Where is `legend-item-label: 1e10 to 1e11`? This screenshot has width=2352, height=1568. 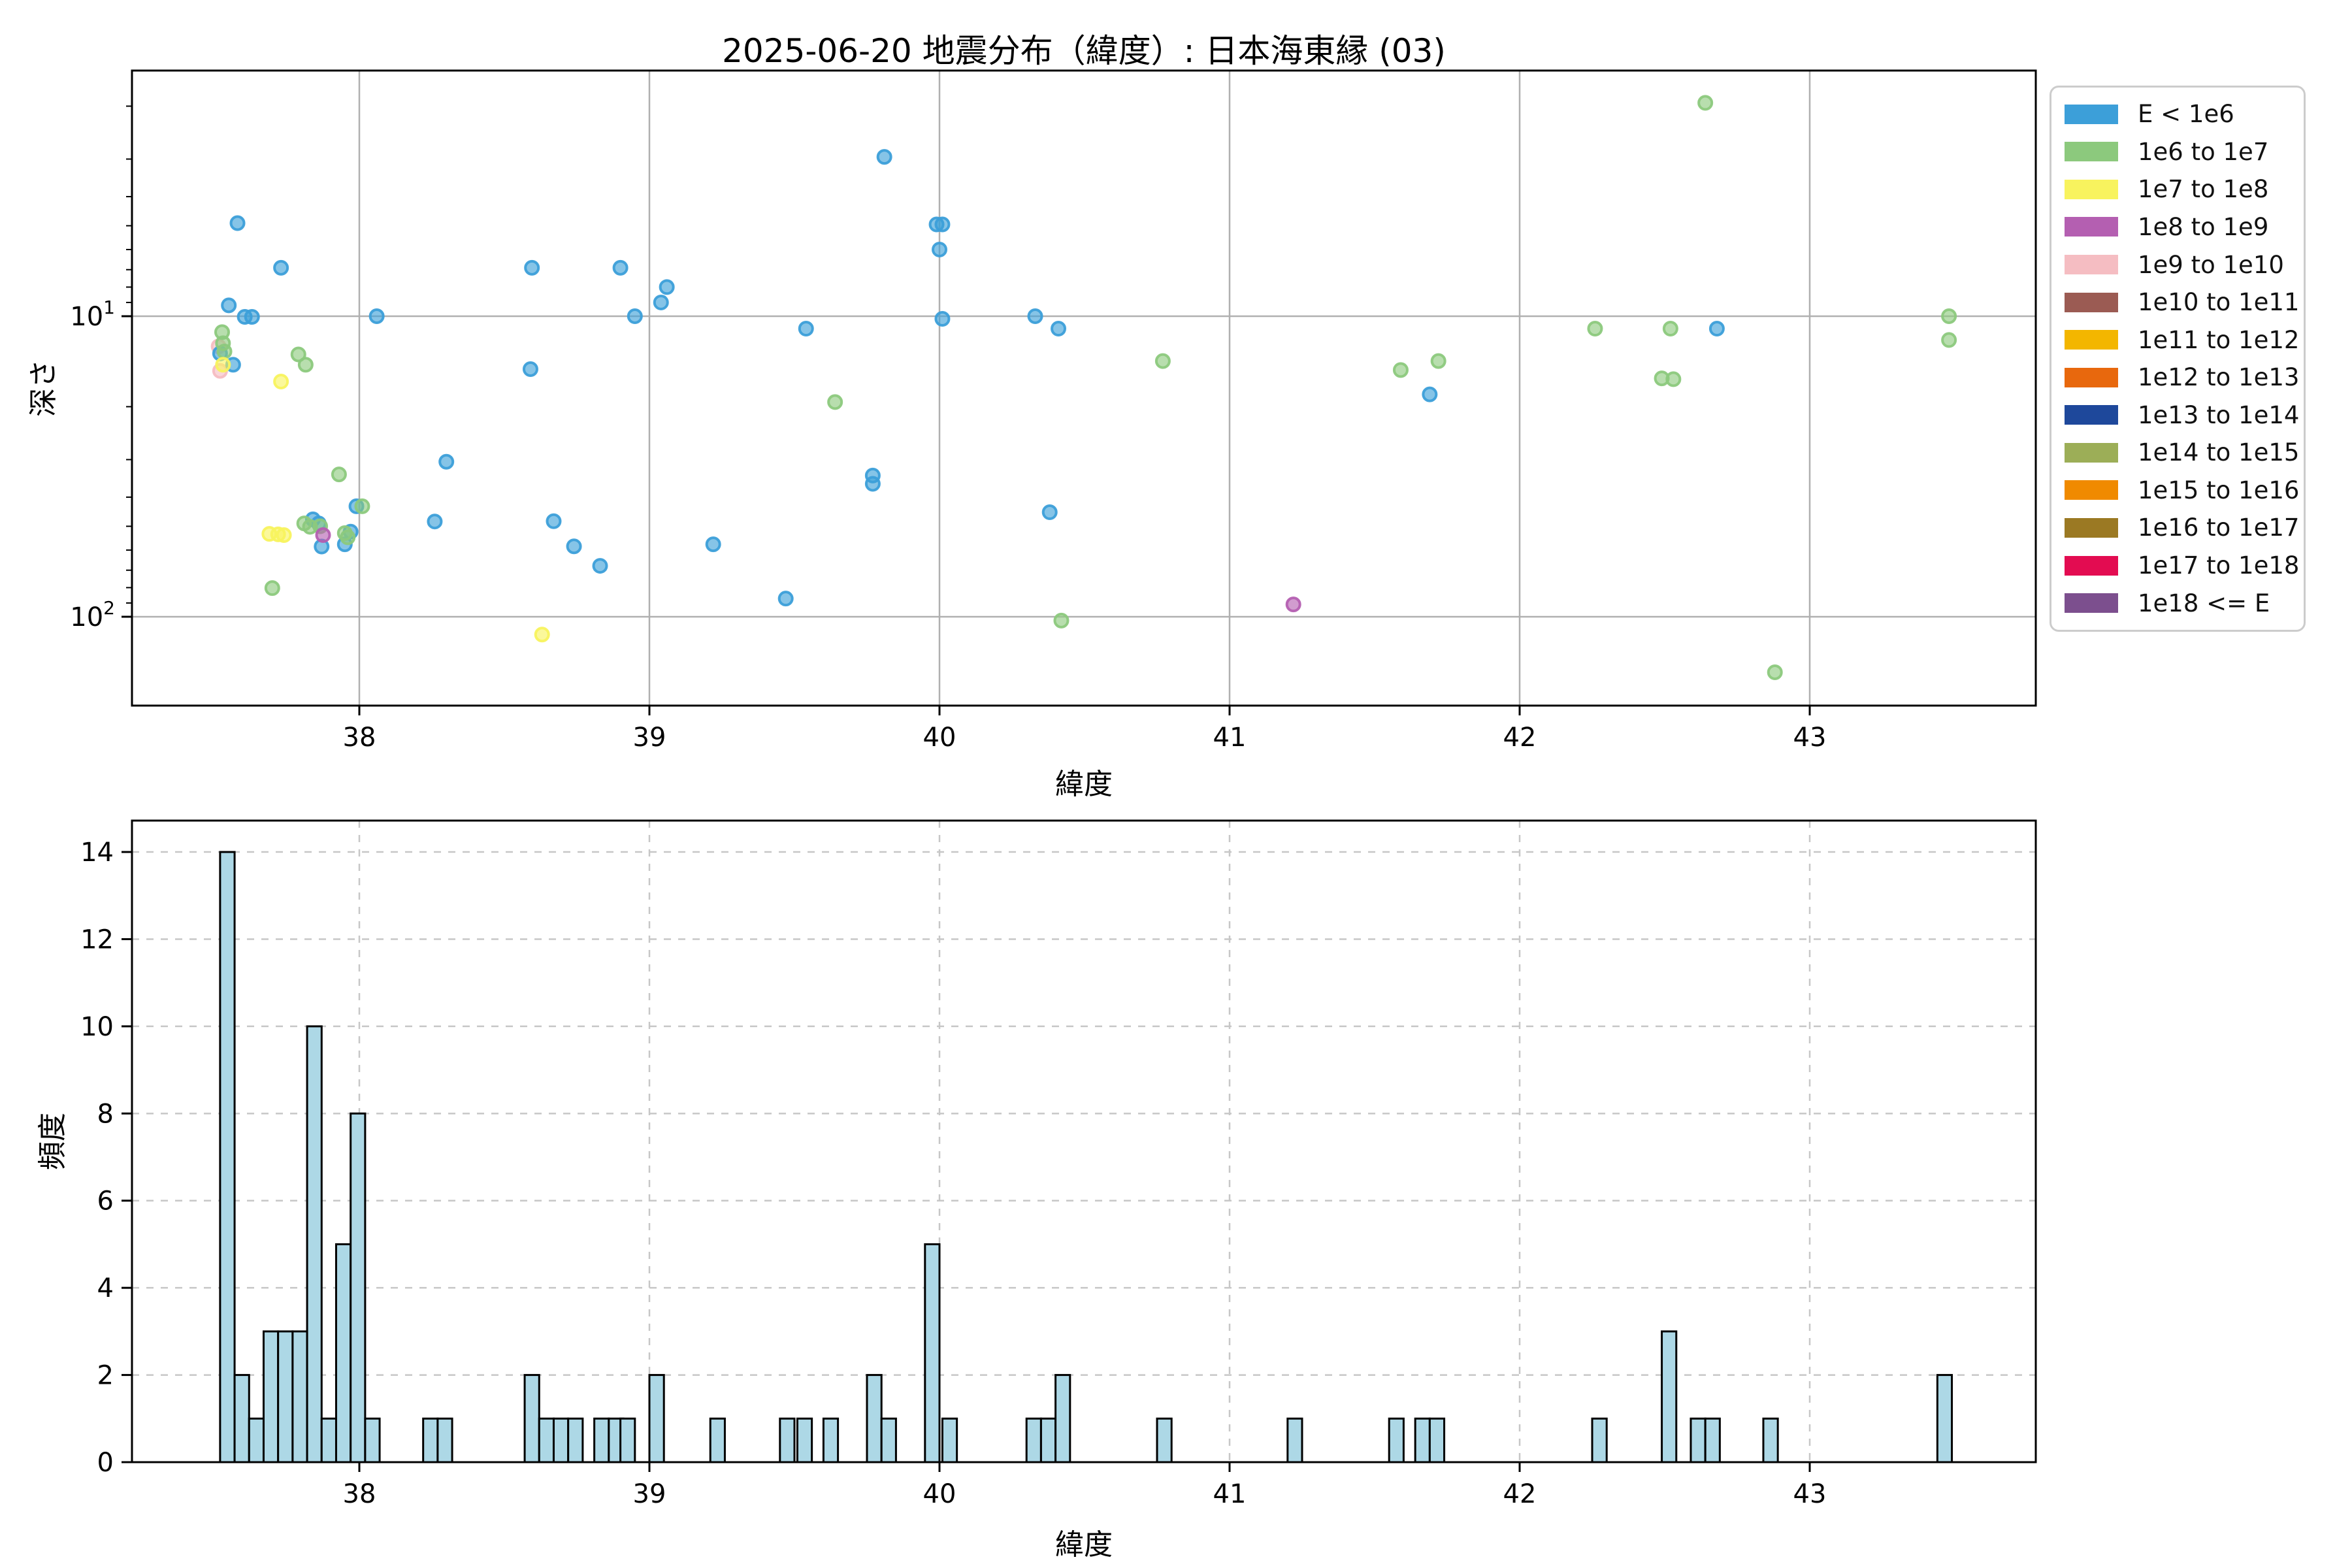 legend-item-label: 1e10 to 1e11 is located at coordinates (2219, 302).